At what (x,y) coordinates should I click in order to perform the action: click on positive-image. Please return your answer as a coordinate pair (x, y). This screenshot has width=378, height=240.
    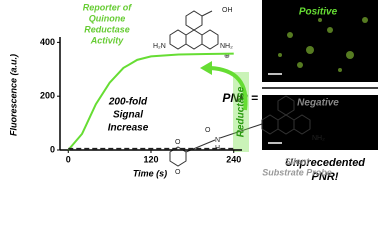
    Looking at the image, I should click on (320, 41).